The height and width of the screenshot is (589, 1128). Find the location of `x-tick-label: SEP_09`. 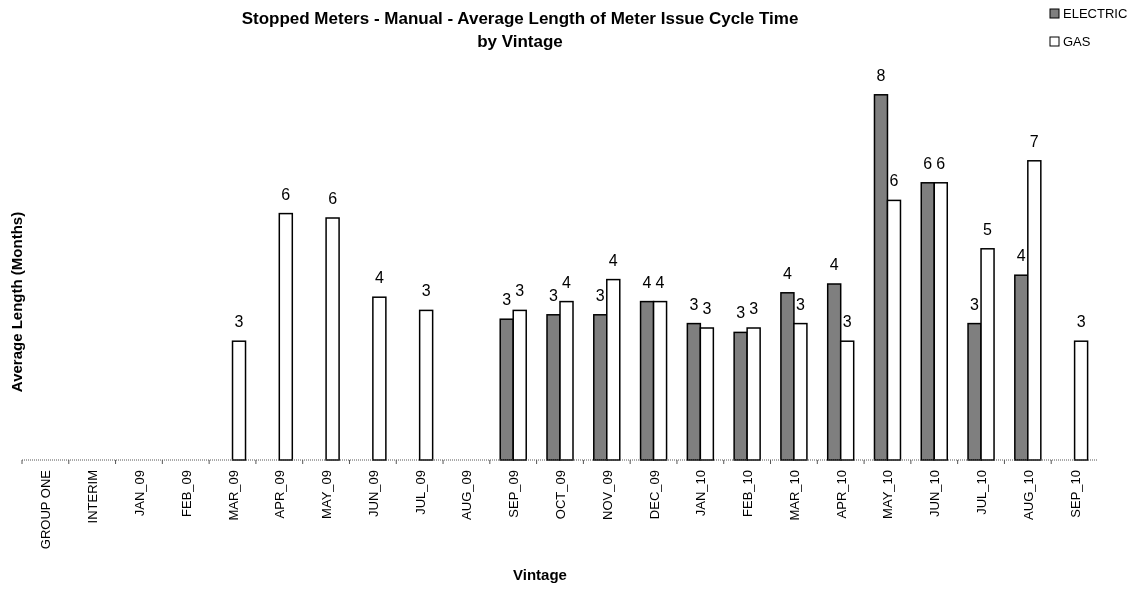

x-tick-label: SEP_09 is located at coordinates (514, 494).